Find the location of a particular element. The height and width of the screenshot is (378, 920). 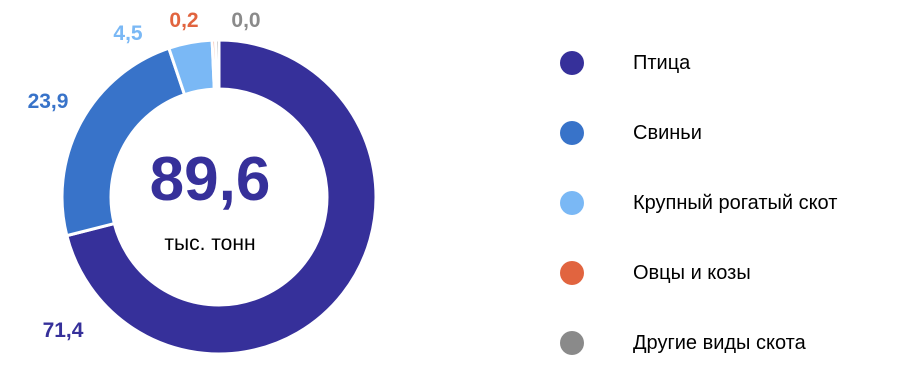

slice-label-4: 0,0 is located at coordinates (245, 20).